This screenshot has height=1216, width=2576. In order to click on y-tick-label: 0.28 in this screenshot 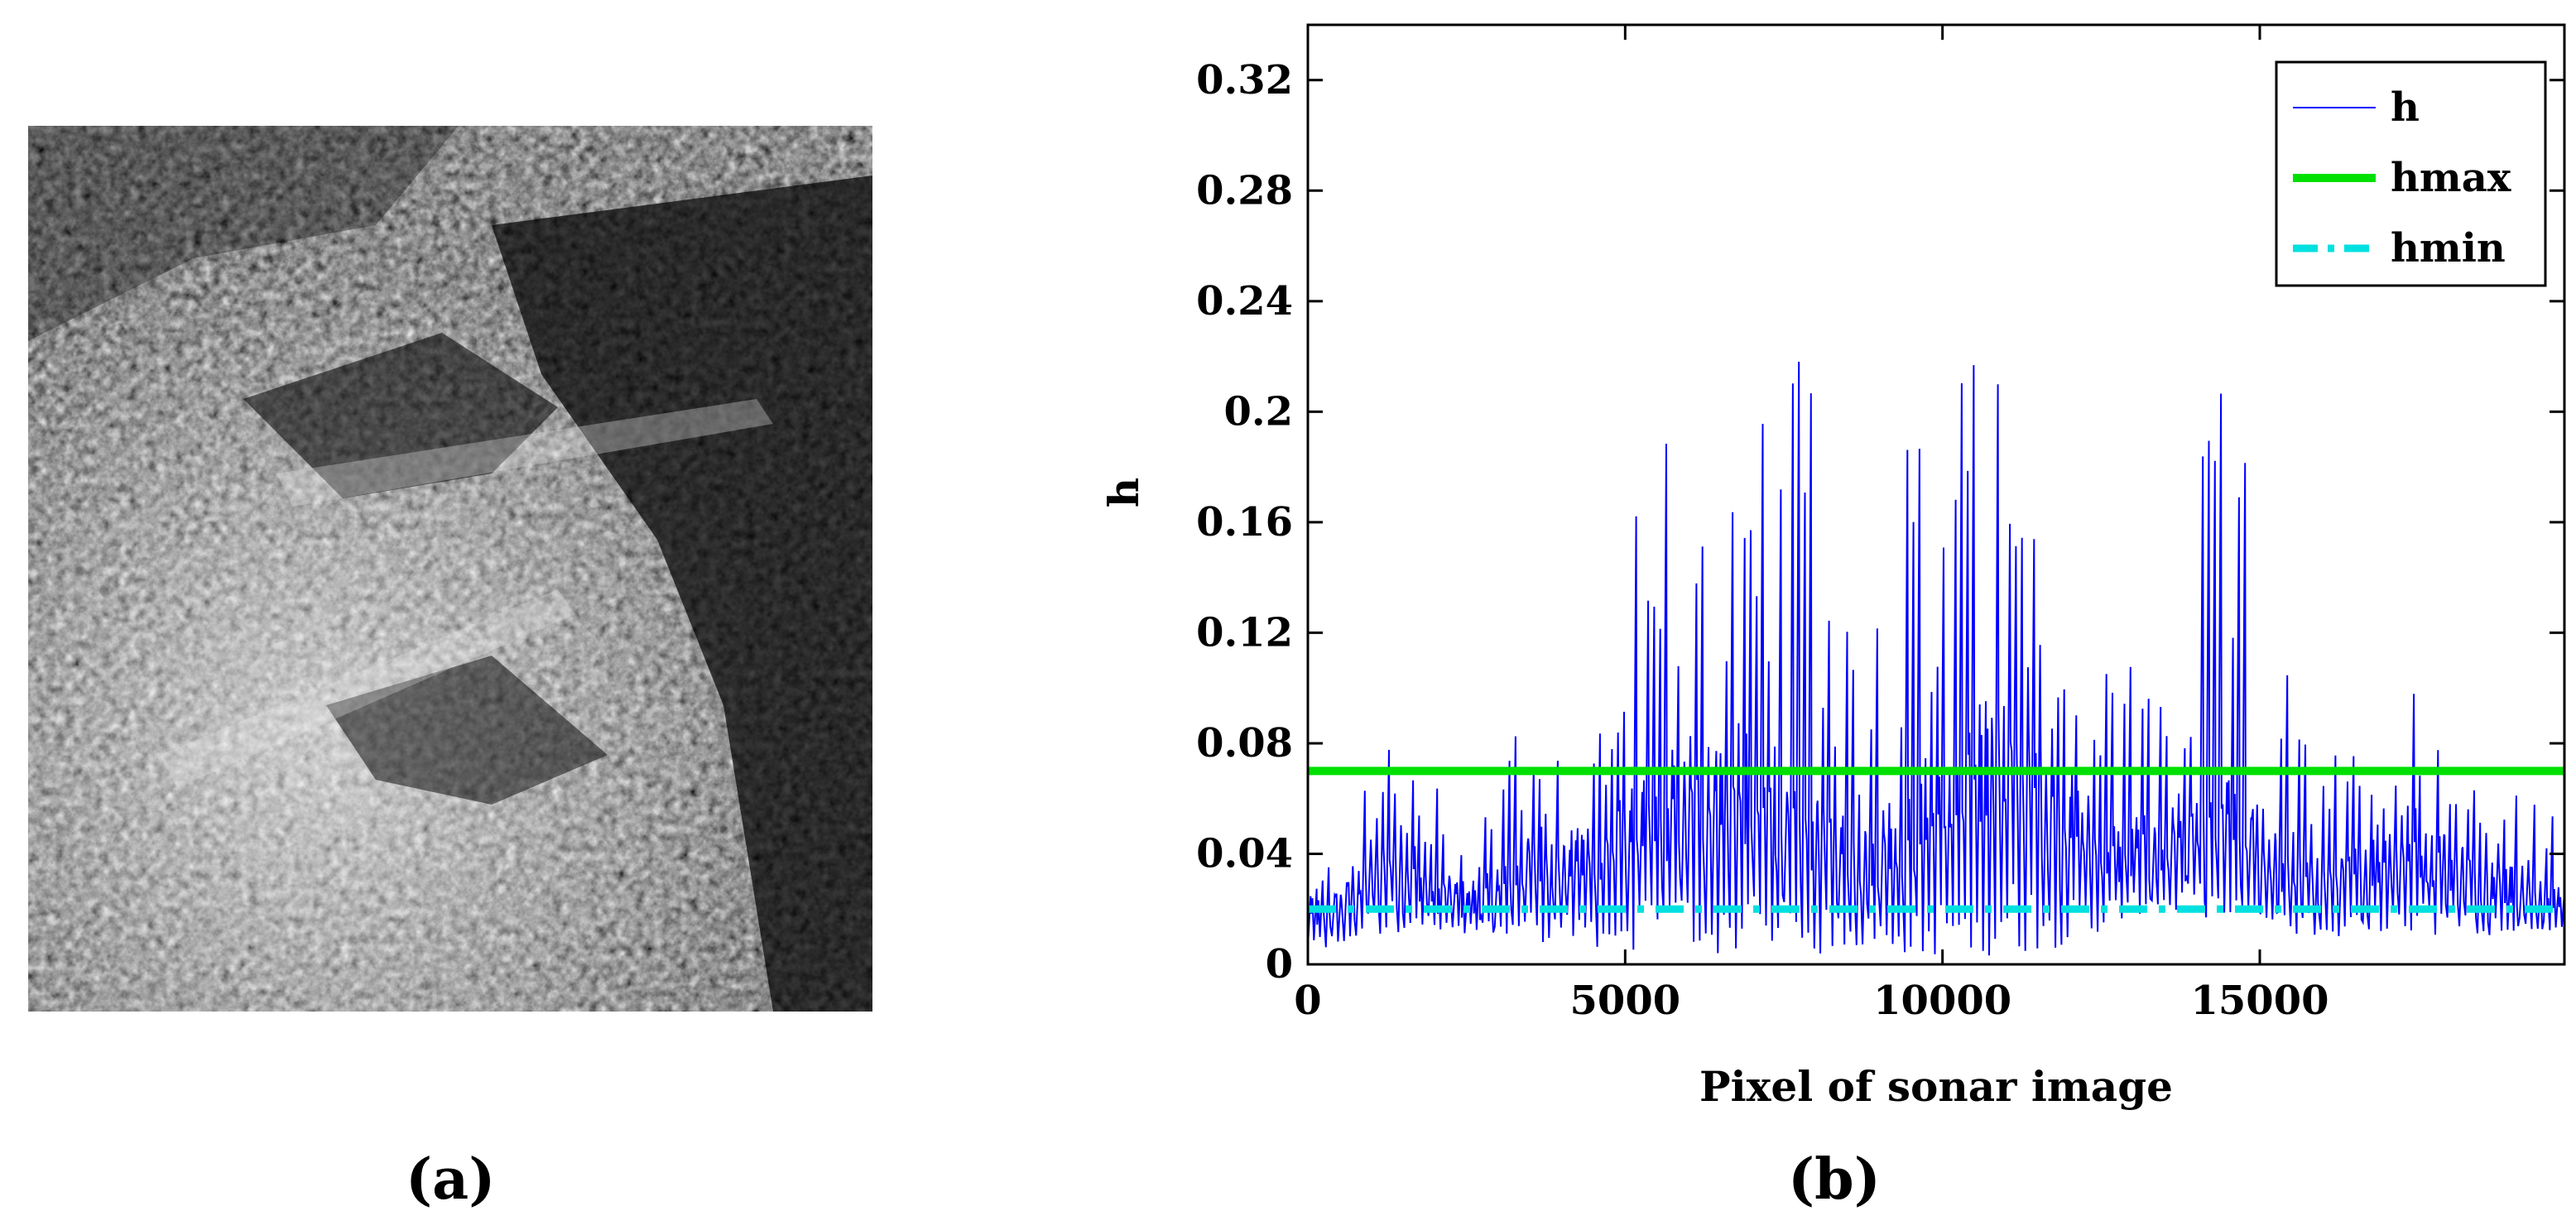, I will do `click(1244, 190)`.